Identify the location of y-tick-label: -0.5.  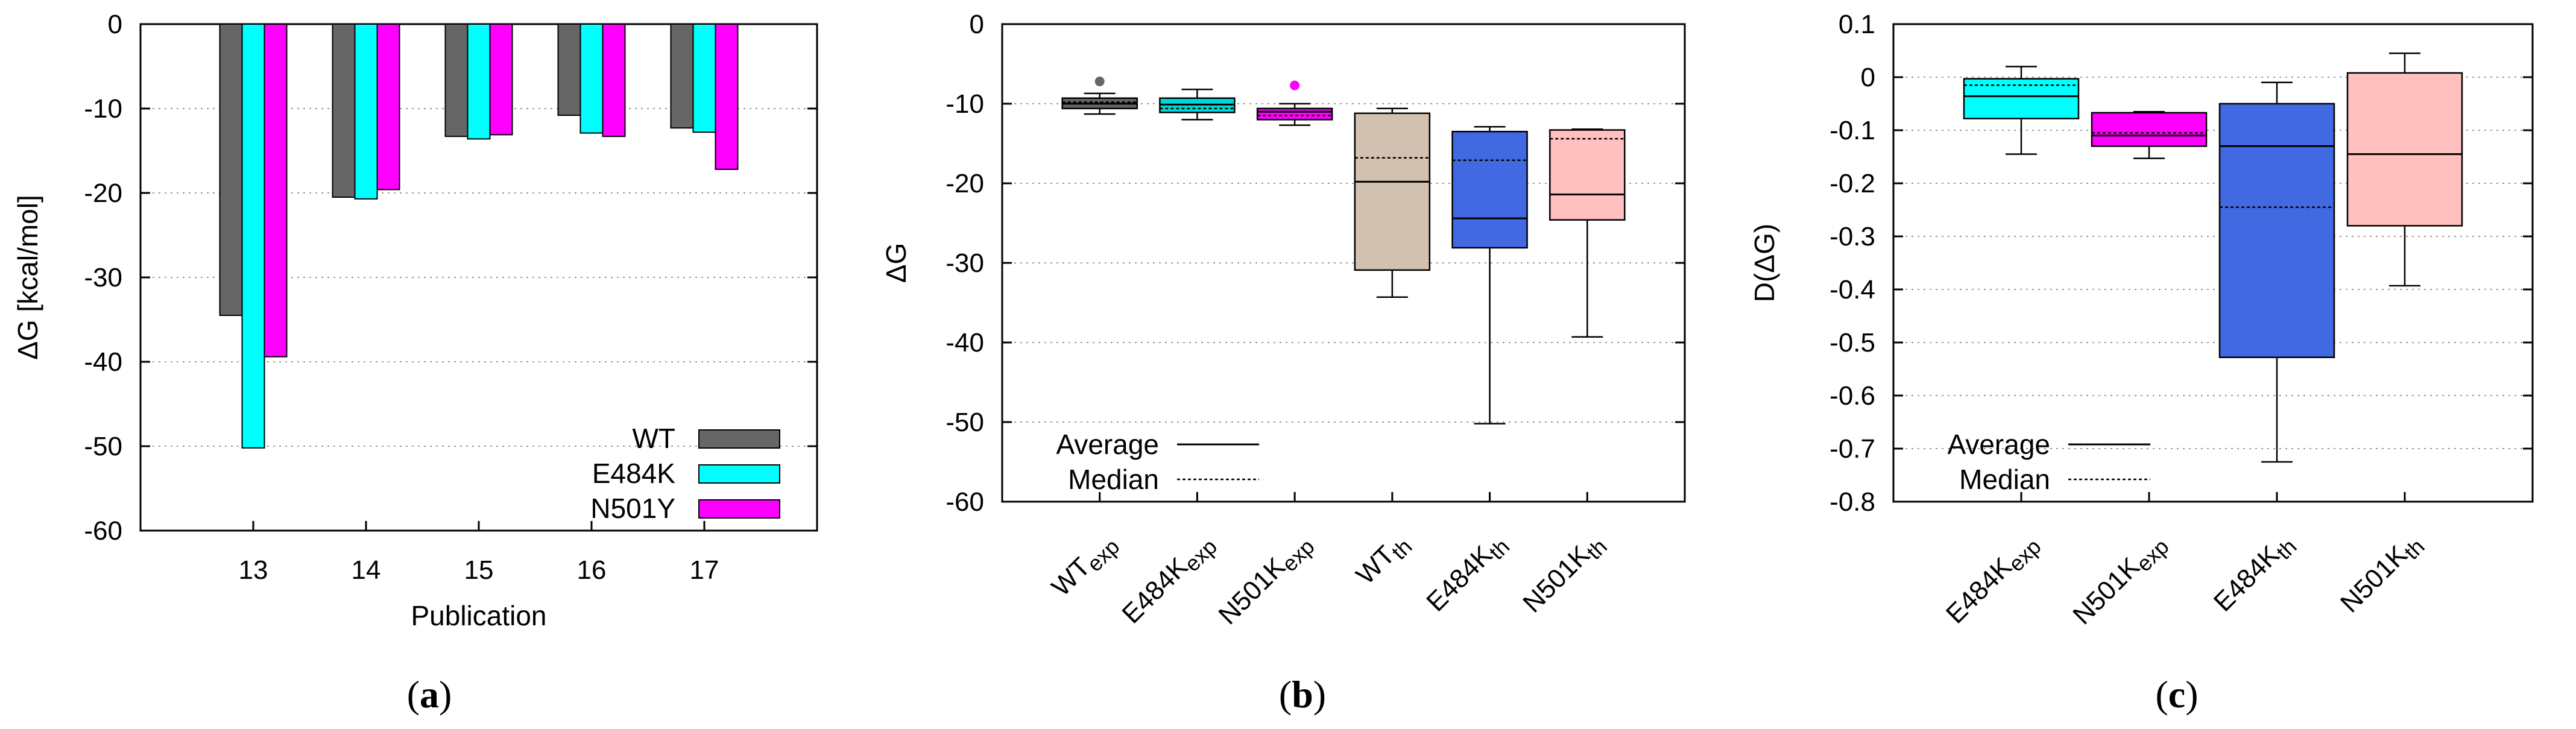
(1852, 343).